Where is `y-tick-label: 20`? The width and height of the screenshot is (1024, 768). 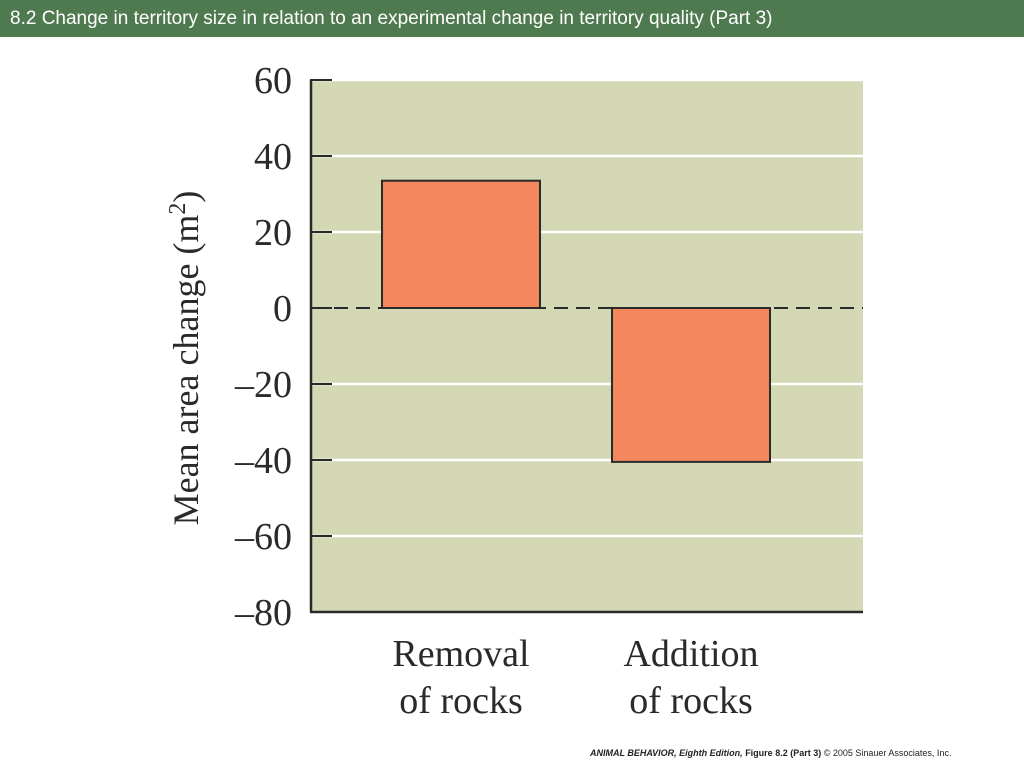
y-tick-label: 20 is located at coordinates (273, 233).